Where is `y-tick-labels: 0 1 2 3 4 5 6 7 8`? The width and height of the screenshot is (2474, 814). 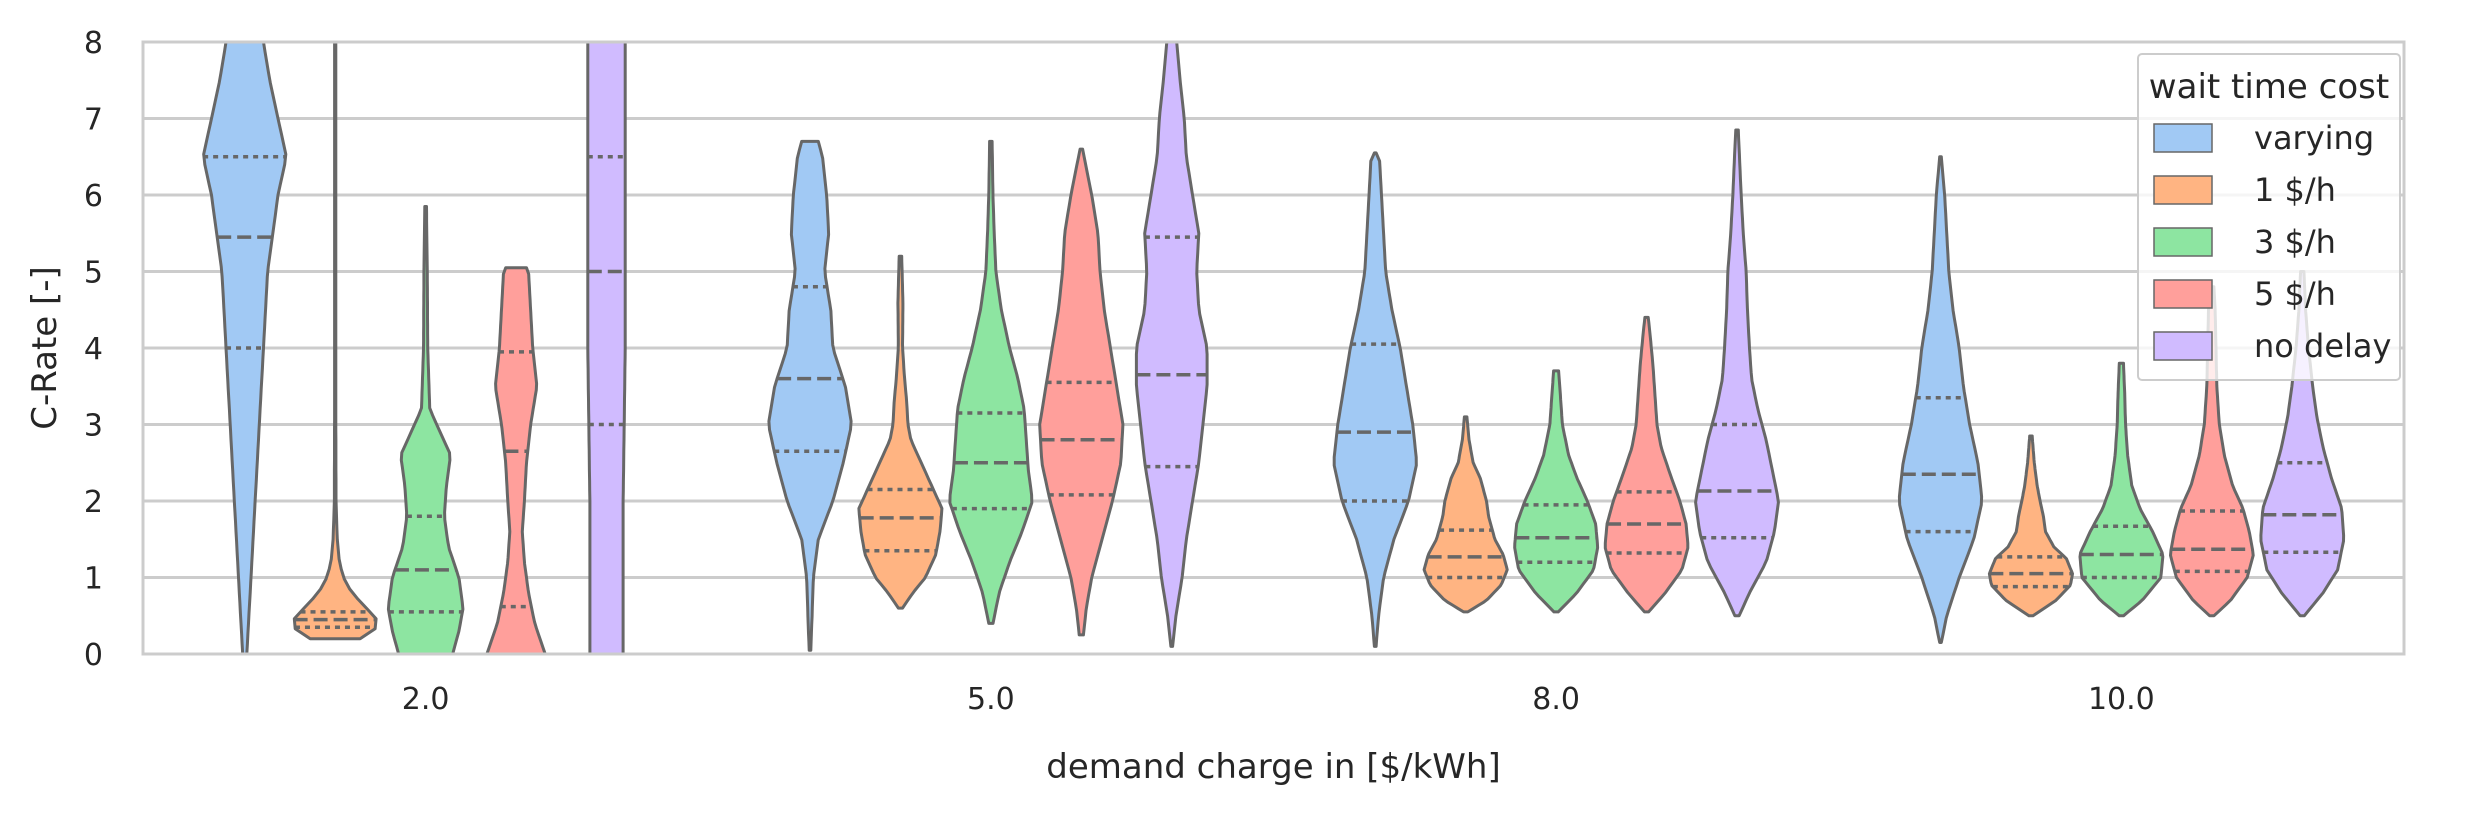
y-tick-labels: 0 1 2 3 4 5 6 7 8 is located at coordinates (93, 349).